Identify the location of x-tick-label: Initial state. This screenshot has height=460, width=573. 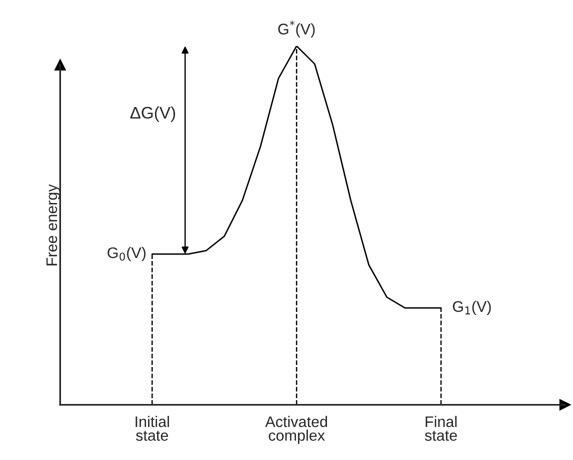
(152, 428).